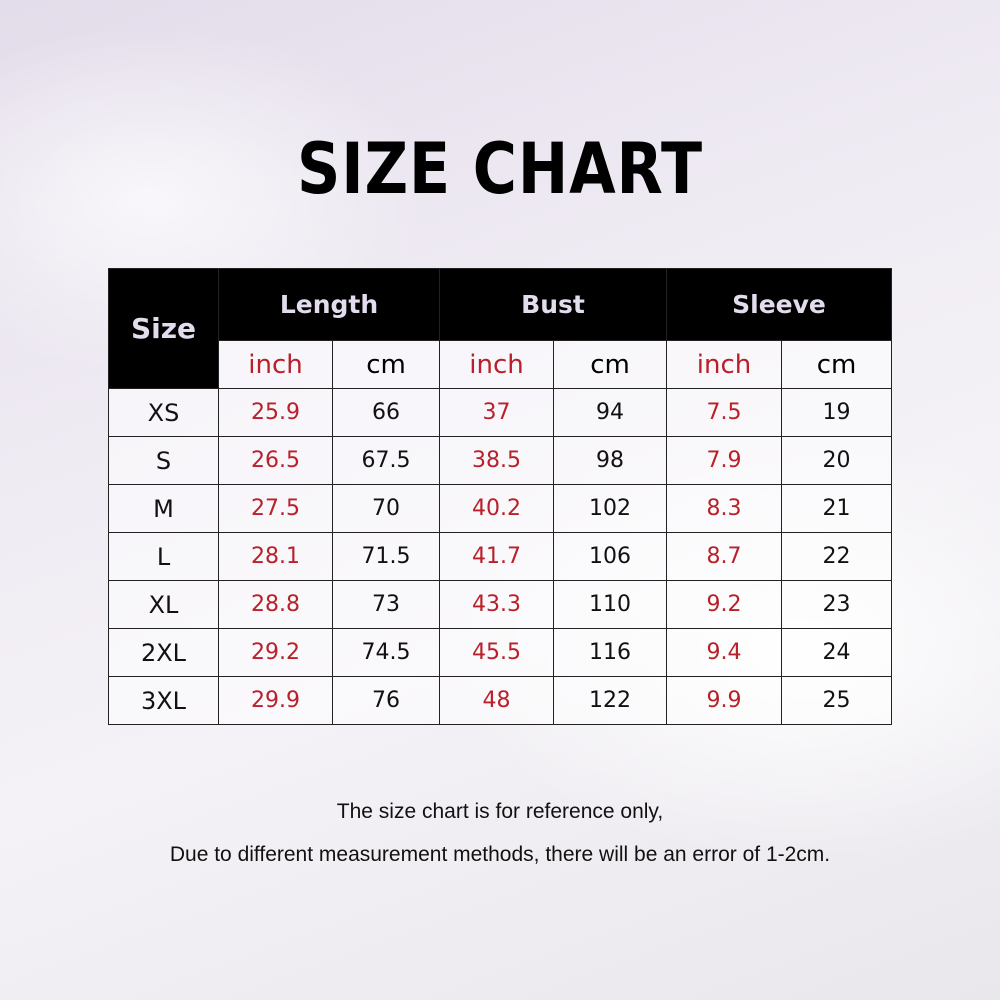  Describe the element at coordinates (163, 604) in the screenshot. I see `size-cell: XL` at that location.